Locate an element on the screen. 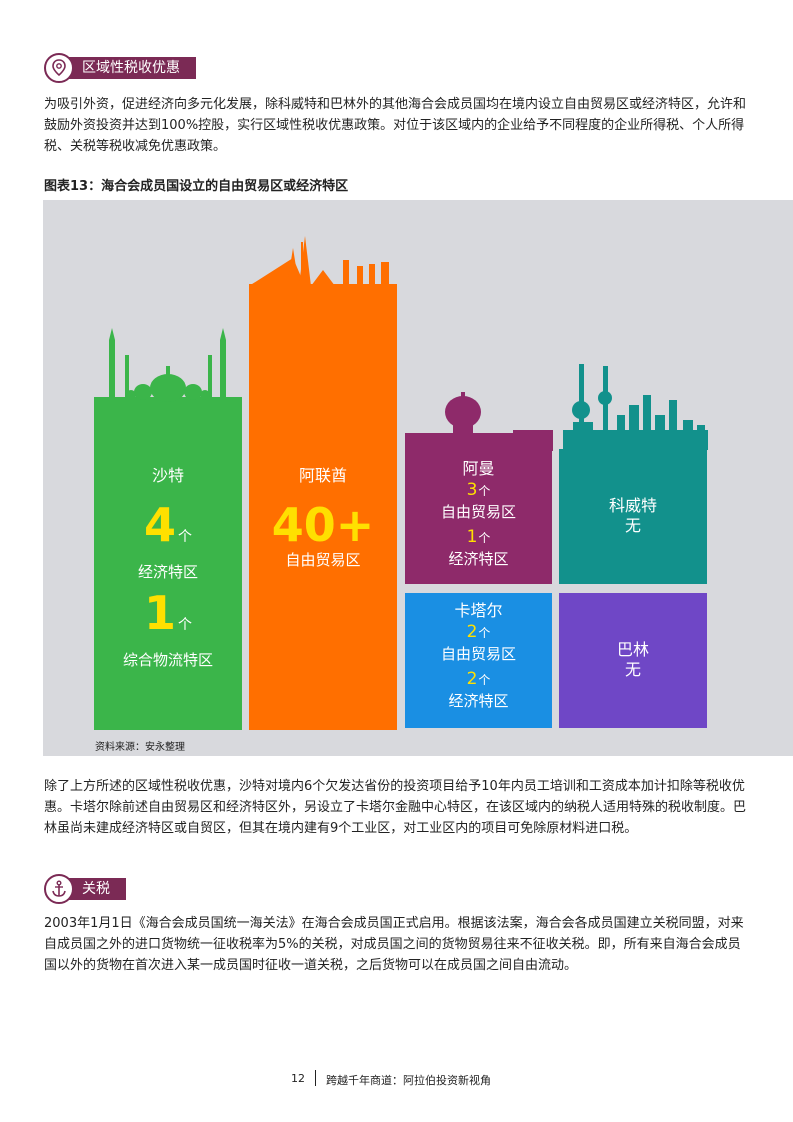 The width and height of the screenshot is (793, 1122). section-title: 关税 is located at coordinates (94, 889).